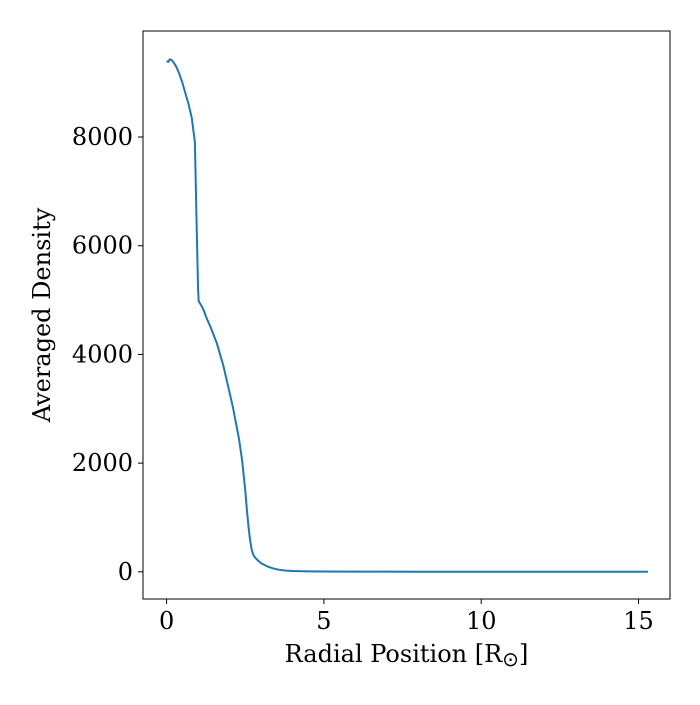  What do you see at coordinates (510, 659) in the screenshot?
I see `sun-symbol: ⊙` at bounding box center [510, 659].